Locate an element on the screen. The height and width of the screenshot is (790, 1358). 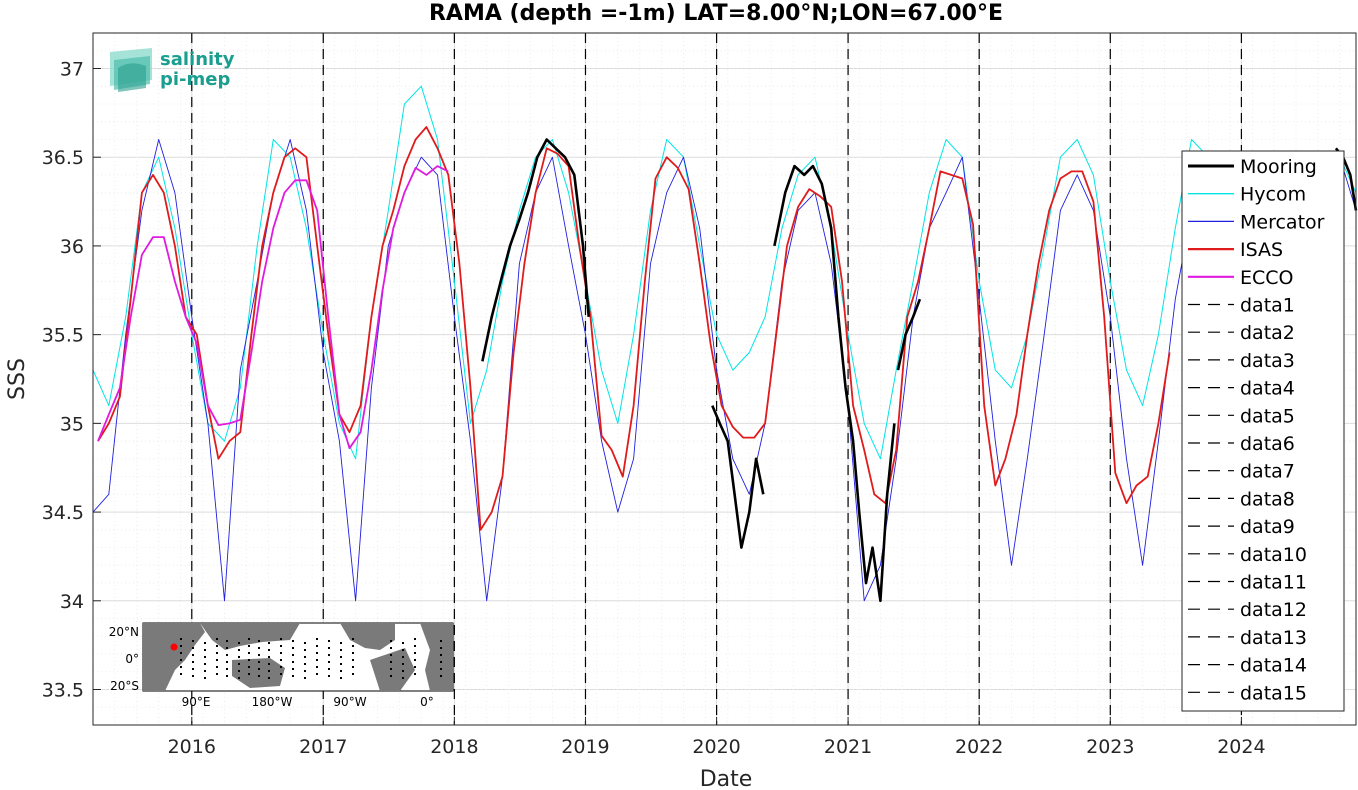
legend-label-hycom: Hycom is located at coordinates (1273, 195).